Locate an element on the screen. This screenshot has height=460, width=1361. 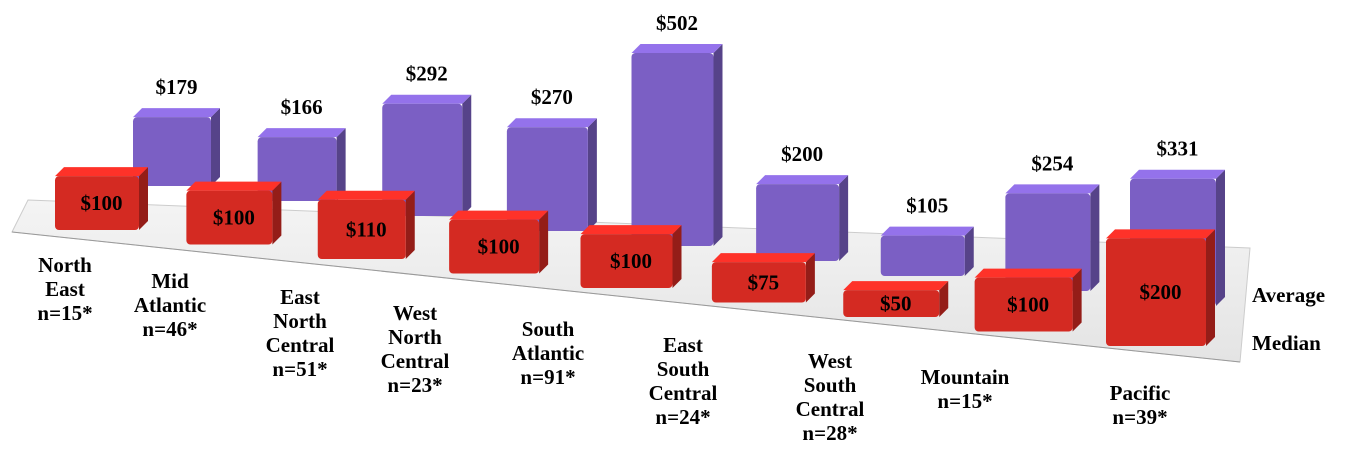
value-label: $166 is located at coordinates (302, 107).